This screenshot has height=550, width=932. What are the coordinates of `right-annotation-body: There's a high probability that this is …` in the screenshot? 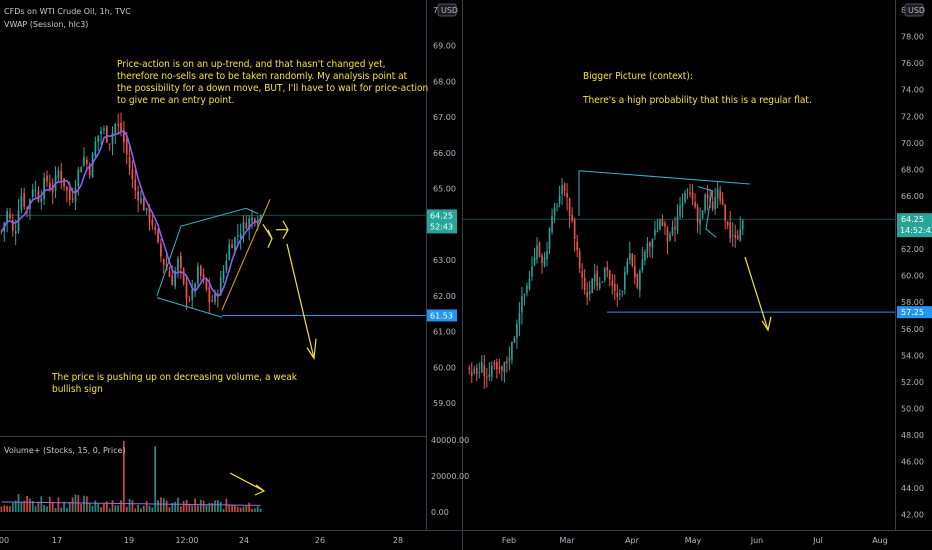 It's located at (697, 100).